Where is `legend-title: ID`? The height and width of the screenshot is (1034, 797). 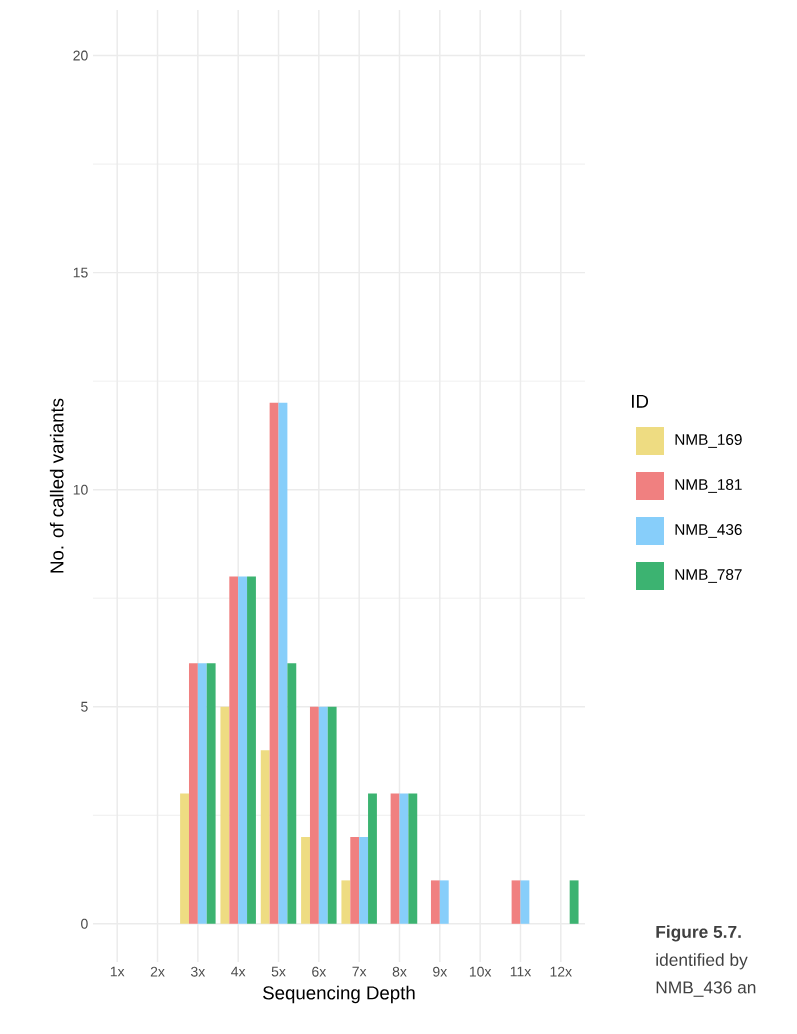
legend-title: ID is located at coordinates (640, 401).